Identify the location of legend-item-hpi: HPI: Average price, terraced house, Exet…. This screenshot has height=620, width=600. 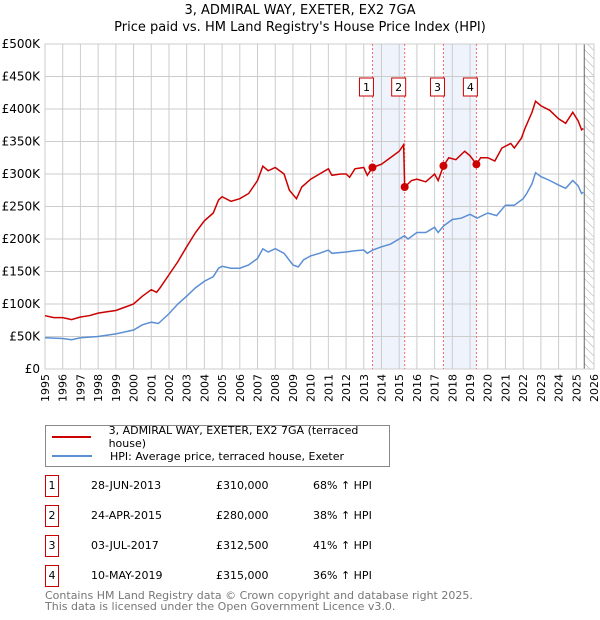
(198, 456).